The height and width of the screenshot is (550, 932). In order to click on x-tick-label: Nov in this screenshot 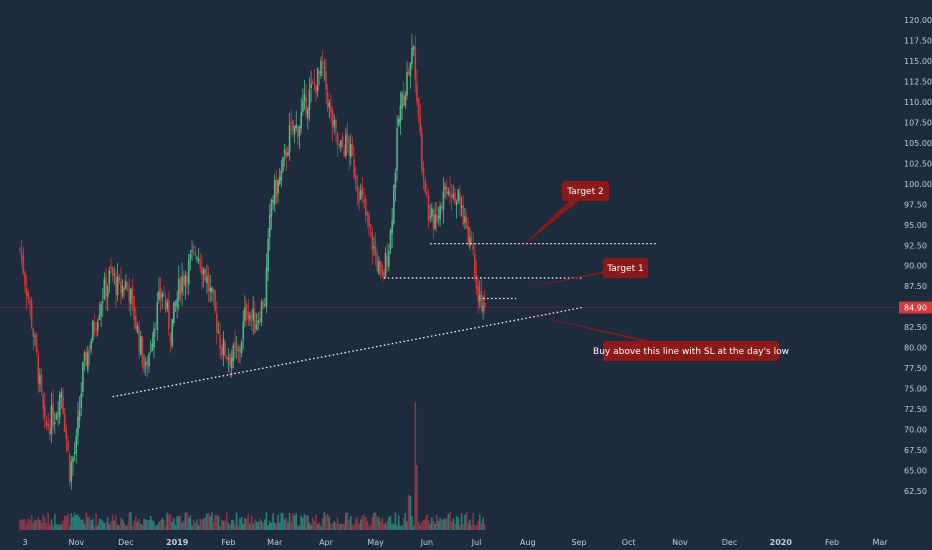, I will do `click(680, 542)`.